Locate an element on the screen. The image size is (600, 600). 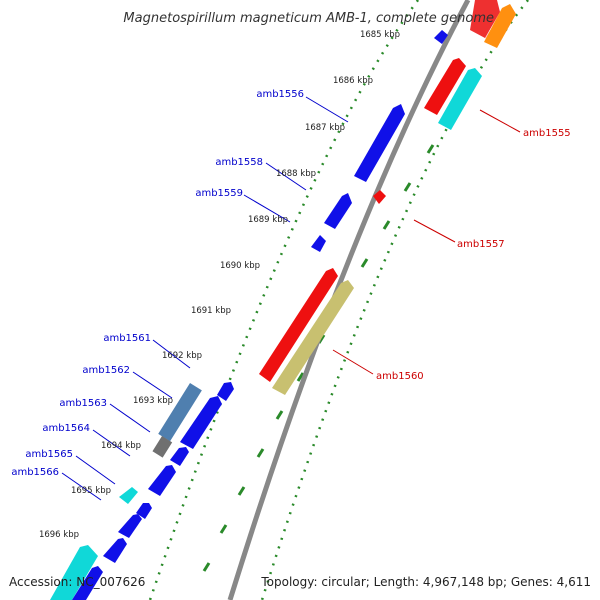
gene-label-amb1564: amb1564 is located at coordinates (66, 428).